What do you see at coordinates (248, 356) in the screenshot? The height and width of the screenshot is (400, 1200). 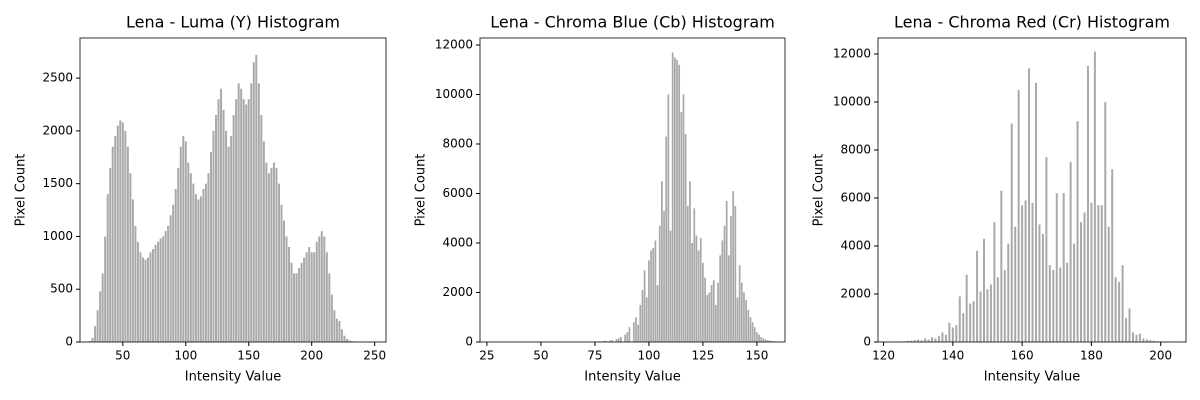 I see `x-tick-label: 150` at bounding box center [248, 356].